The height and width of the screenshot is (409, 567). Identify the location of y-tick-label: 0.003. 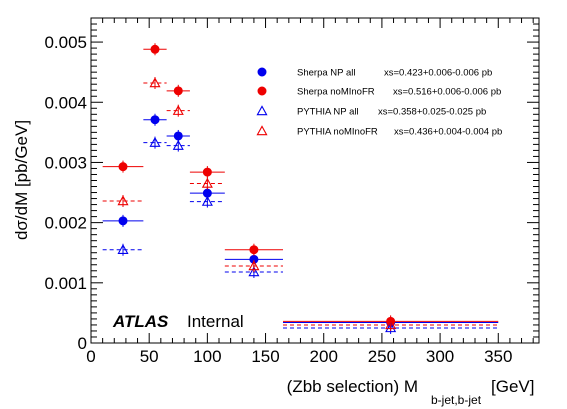
(65, 162).